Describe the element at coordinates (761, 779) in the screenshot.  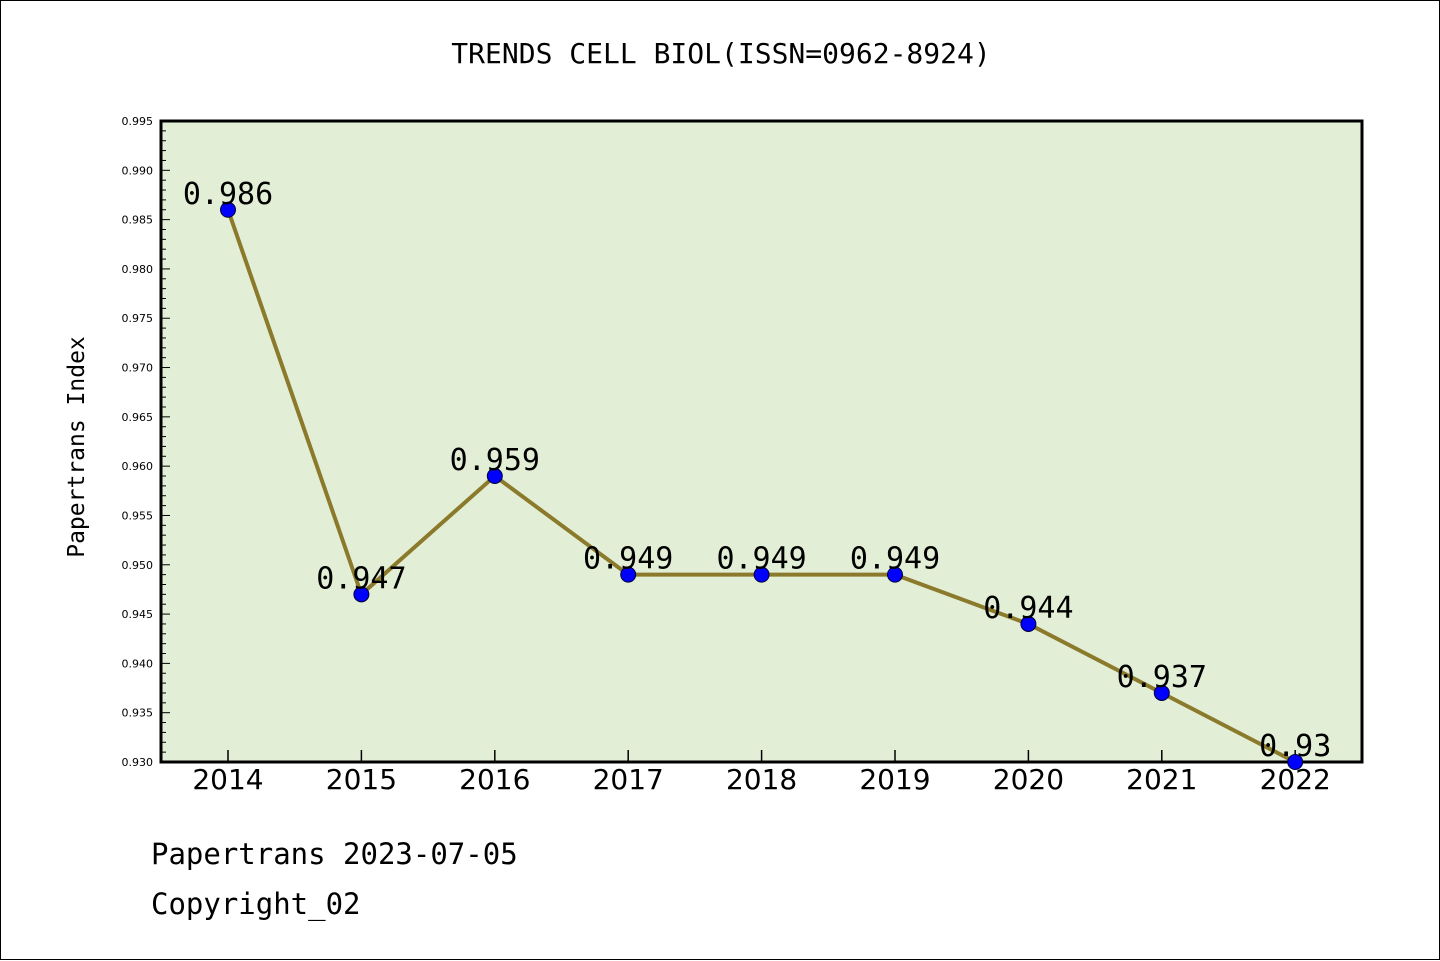
I see `x-tick-label: 2018` at that location.